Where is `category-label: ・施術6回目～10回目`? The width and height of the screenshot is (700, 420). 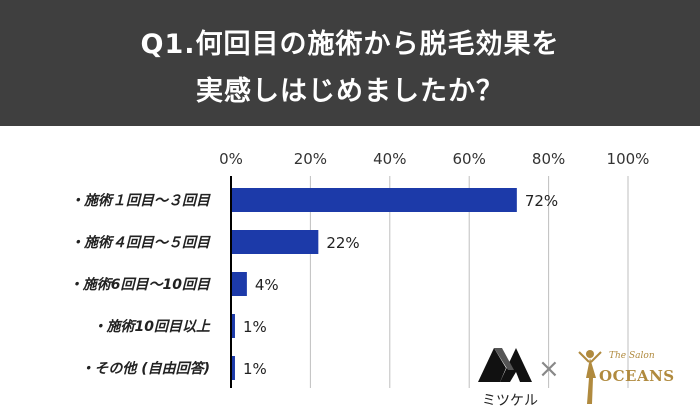
category-label: ・施術6回目～10回目 is located at coordinates (140, 284).